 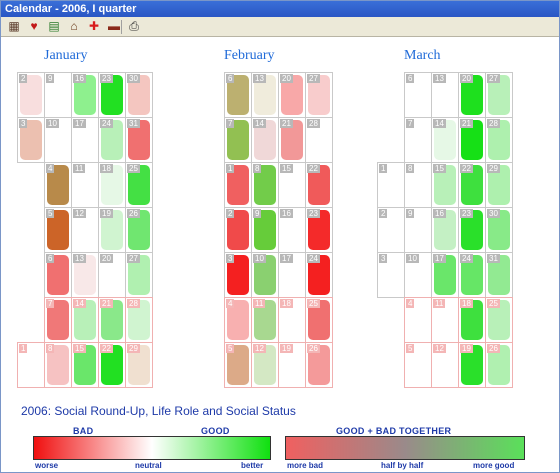 I want to click on day-number: 4, so click(x=50, y=168).